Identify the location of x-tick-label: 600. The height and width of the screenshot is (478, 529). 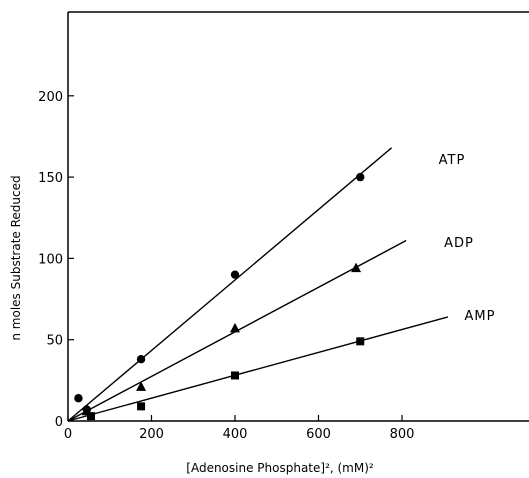
(318, 434).